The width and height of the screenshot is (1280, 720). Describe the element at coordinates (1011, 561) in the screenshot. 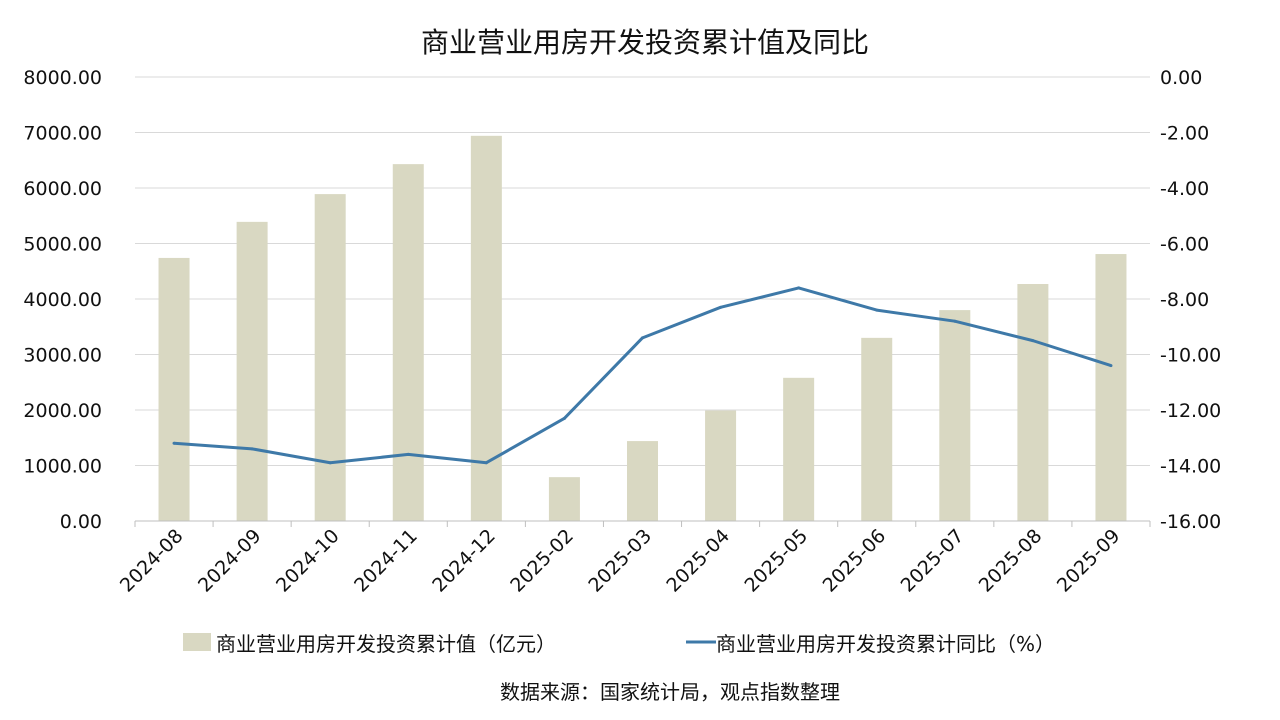

I see `x-tick-label: 2025-08` at that location.